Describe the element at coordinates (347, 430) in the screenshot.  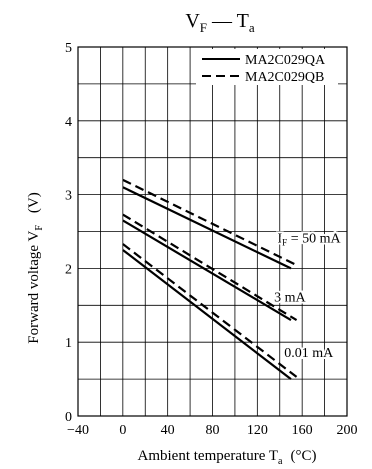
I see `x-tick-label: 200` at that location.